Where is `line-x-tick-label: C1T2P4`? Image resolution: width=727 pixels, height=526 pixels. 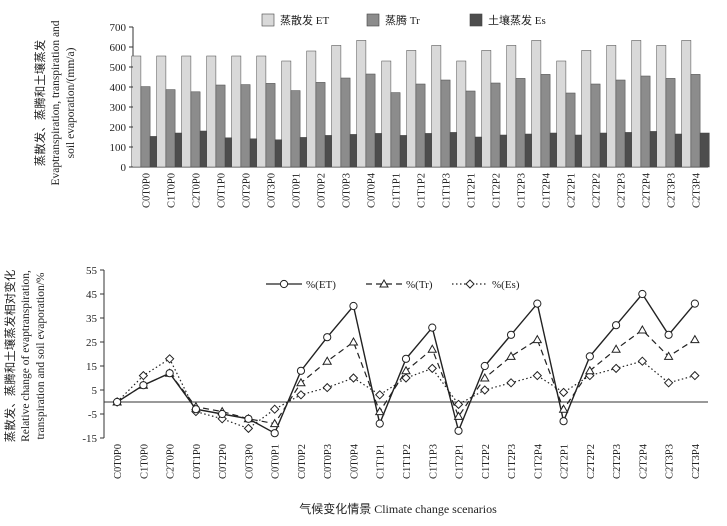
line-x-tick-label: C1T2P4 is located at coordinates (538, 461).